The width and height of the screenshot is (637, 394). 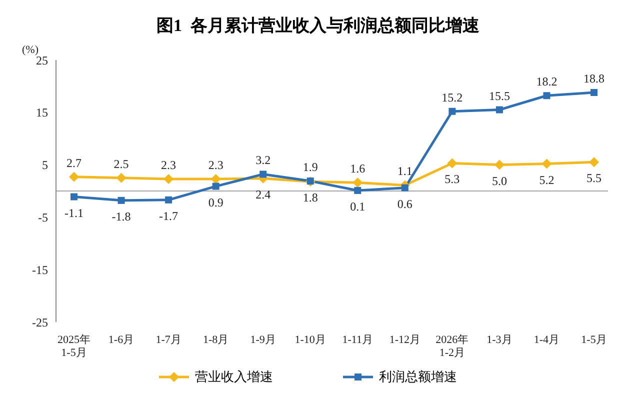 I want to click on chart-title: 图1 各月累计营业收入与利润总额同比增速, so click(x=318, y=26).